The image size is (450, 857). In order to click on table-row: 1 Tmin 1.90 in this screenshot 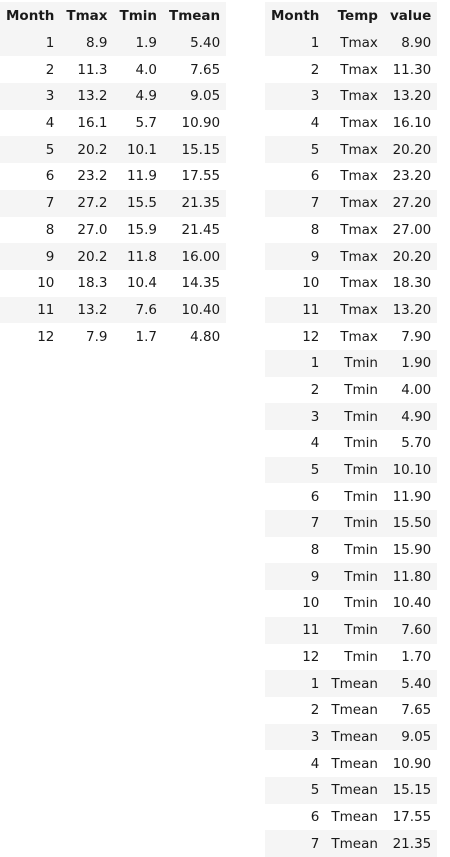, I will do `click(351, 363)`.